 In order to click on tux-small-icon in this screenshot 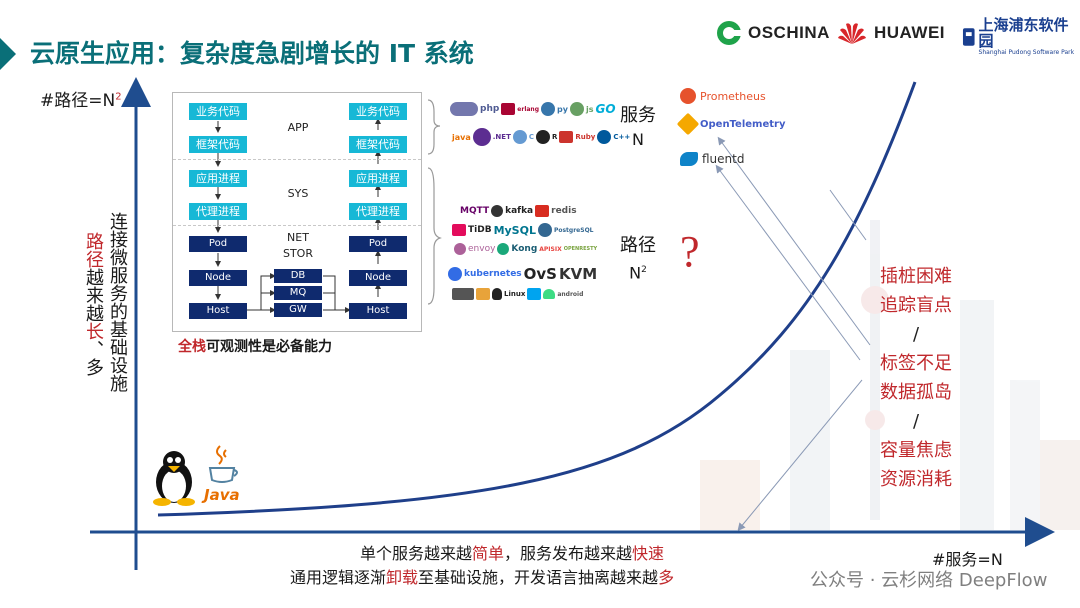, I will do `click(497, 294)`.